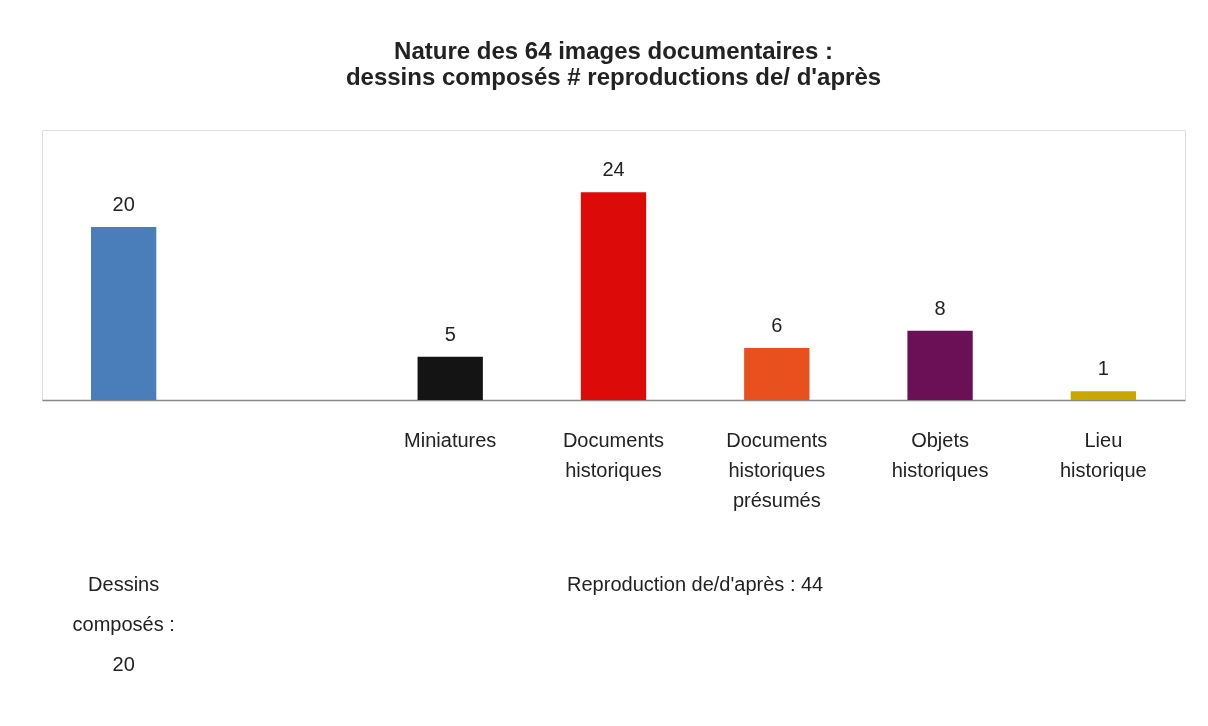 Image resolution: width=1208 pixels, height=726 pixels. I want to click on x-tick-label: Lieu historique, so click(1103, 454).